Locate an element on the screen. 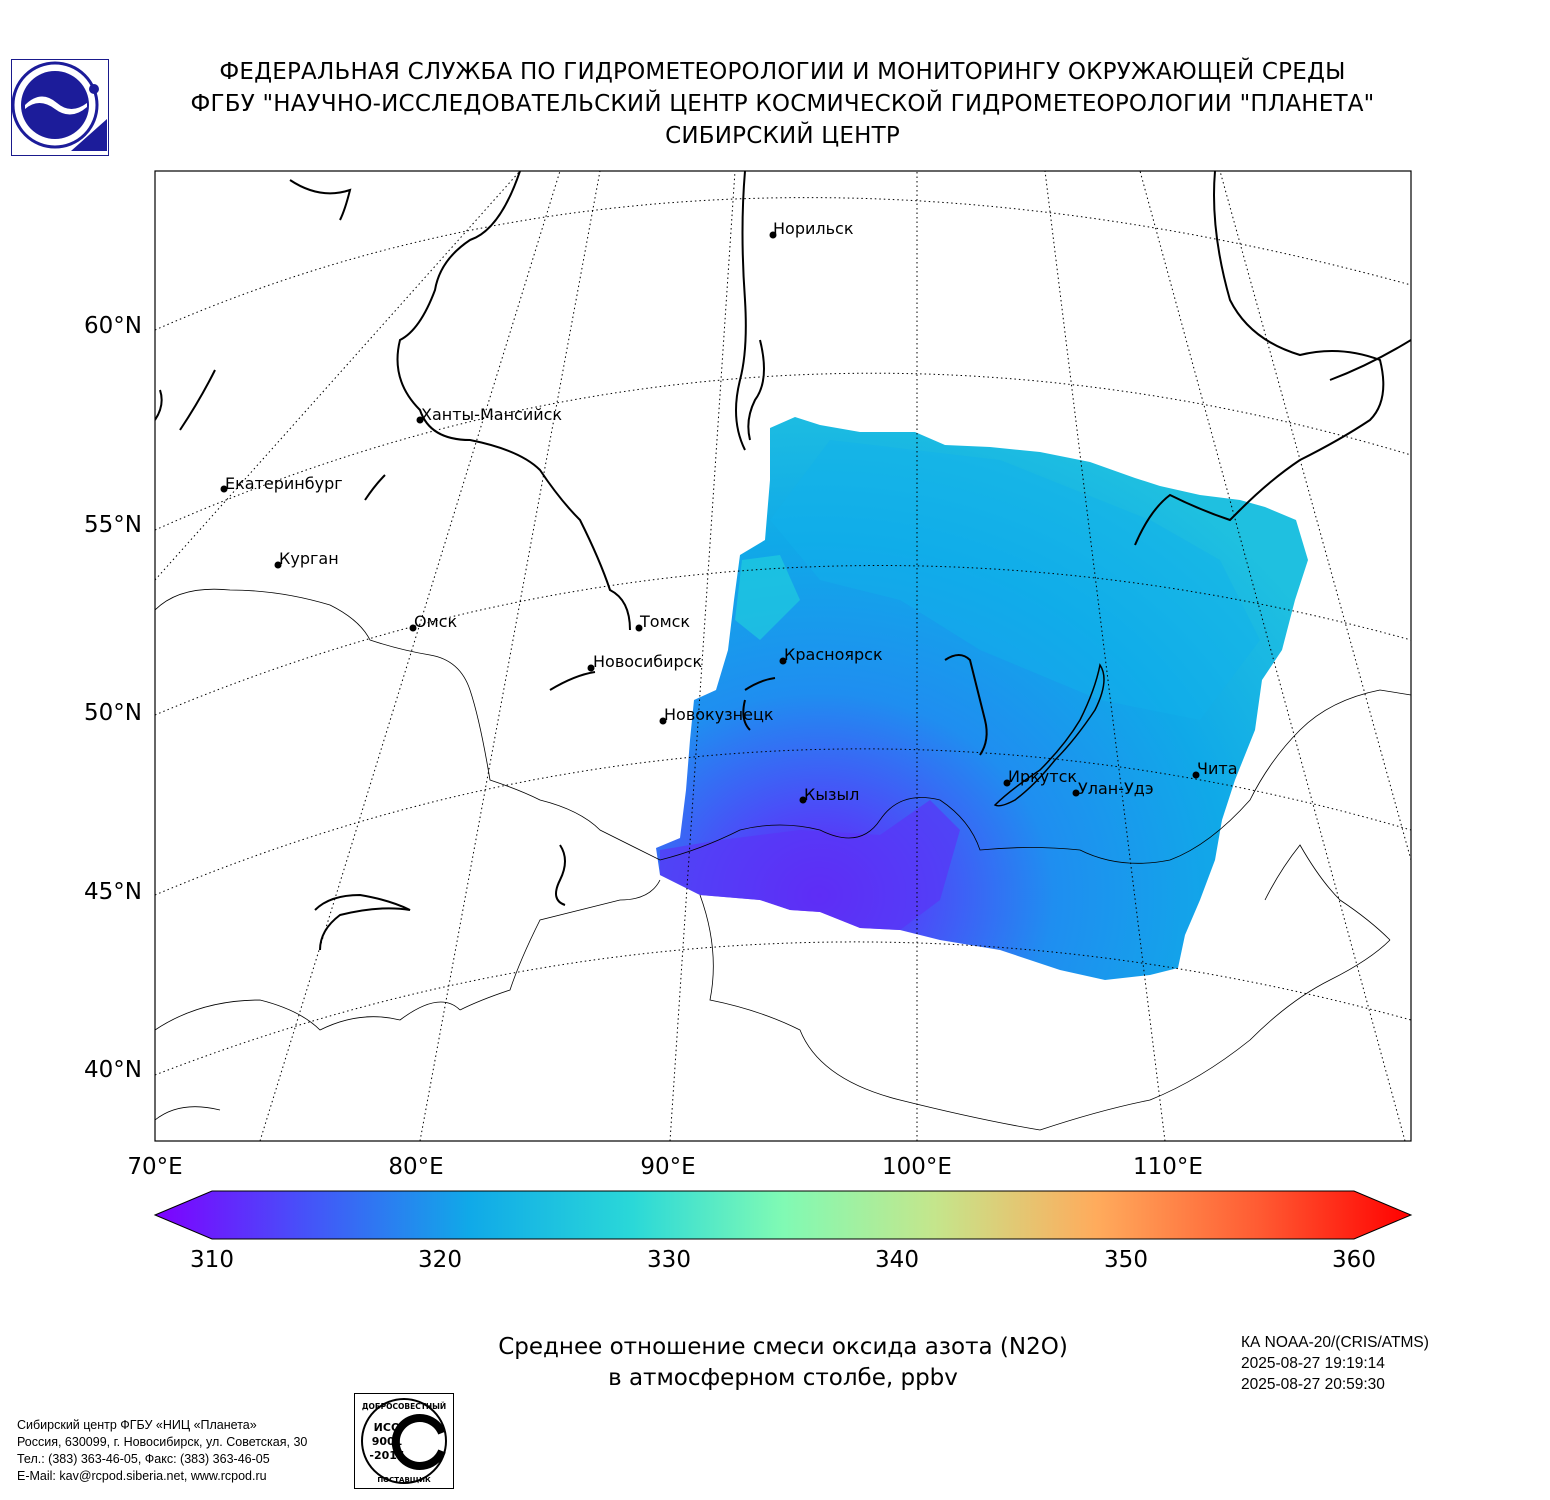  lon-label-100: 100°E is located at coordinates (917, 1167).